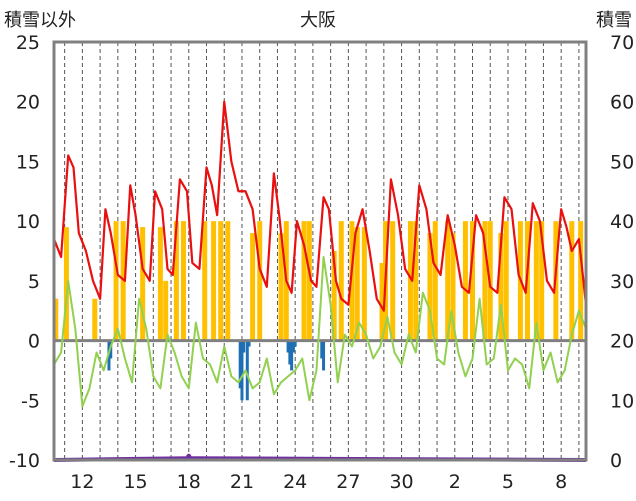 This screenshot has width=636, height=501. Describe the element at coordinates (34, 342) in the screenshot. I see `left-tick-label: 0` at that location.